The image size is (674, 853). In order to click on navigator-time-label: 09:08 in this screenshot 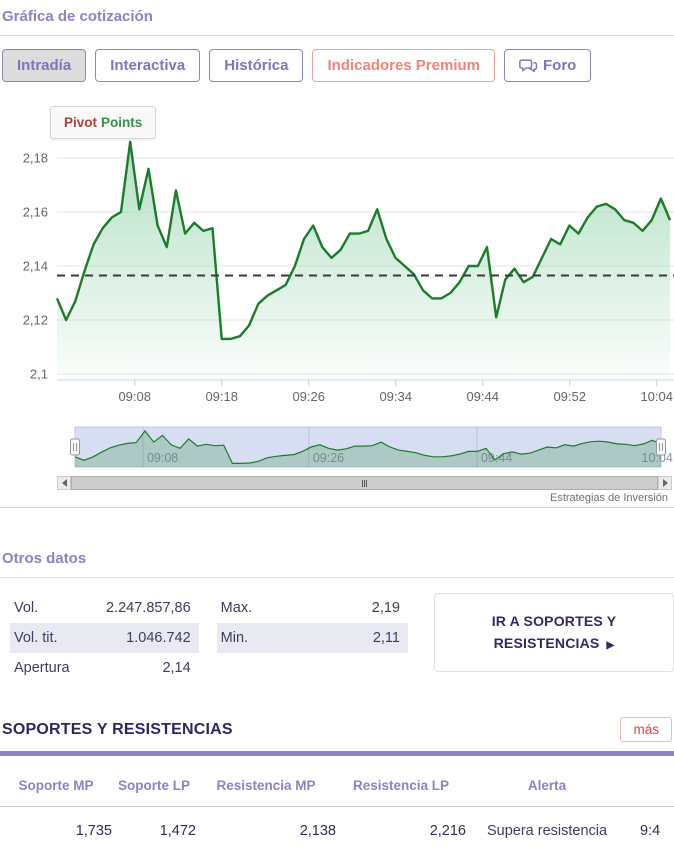, I will do `click(162, 458)`.